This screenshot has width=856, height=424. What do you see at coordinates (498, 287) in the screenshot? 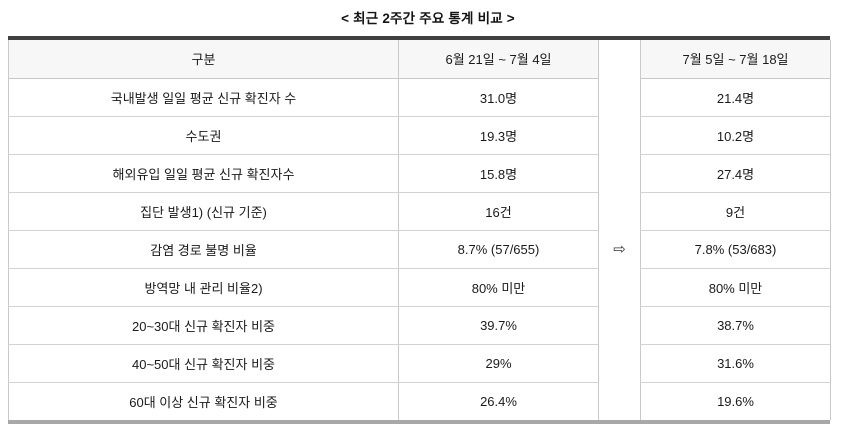
I see `row-value-left: 80% 미만` at bounding box center [498, 287].